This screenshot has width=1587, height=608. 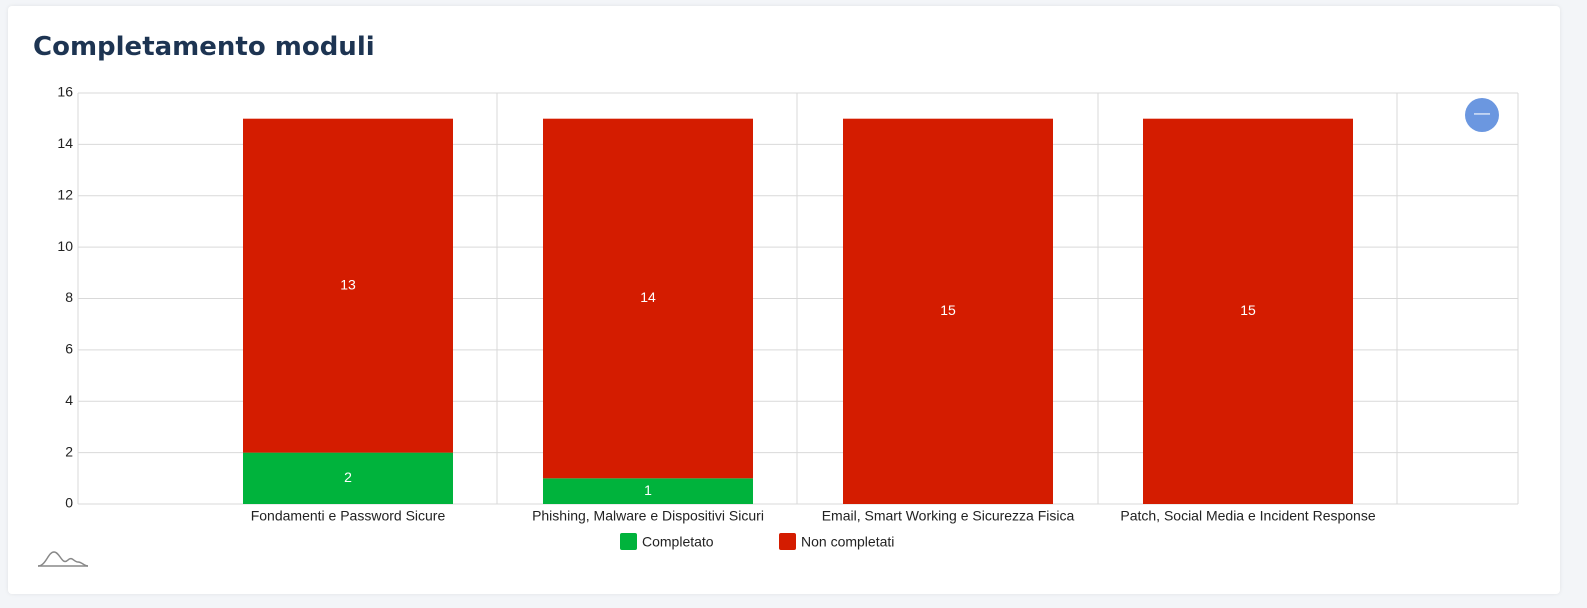 I want to click on y-tick-label: 12, so click(x=65, y=194).